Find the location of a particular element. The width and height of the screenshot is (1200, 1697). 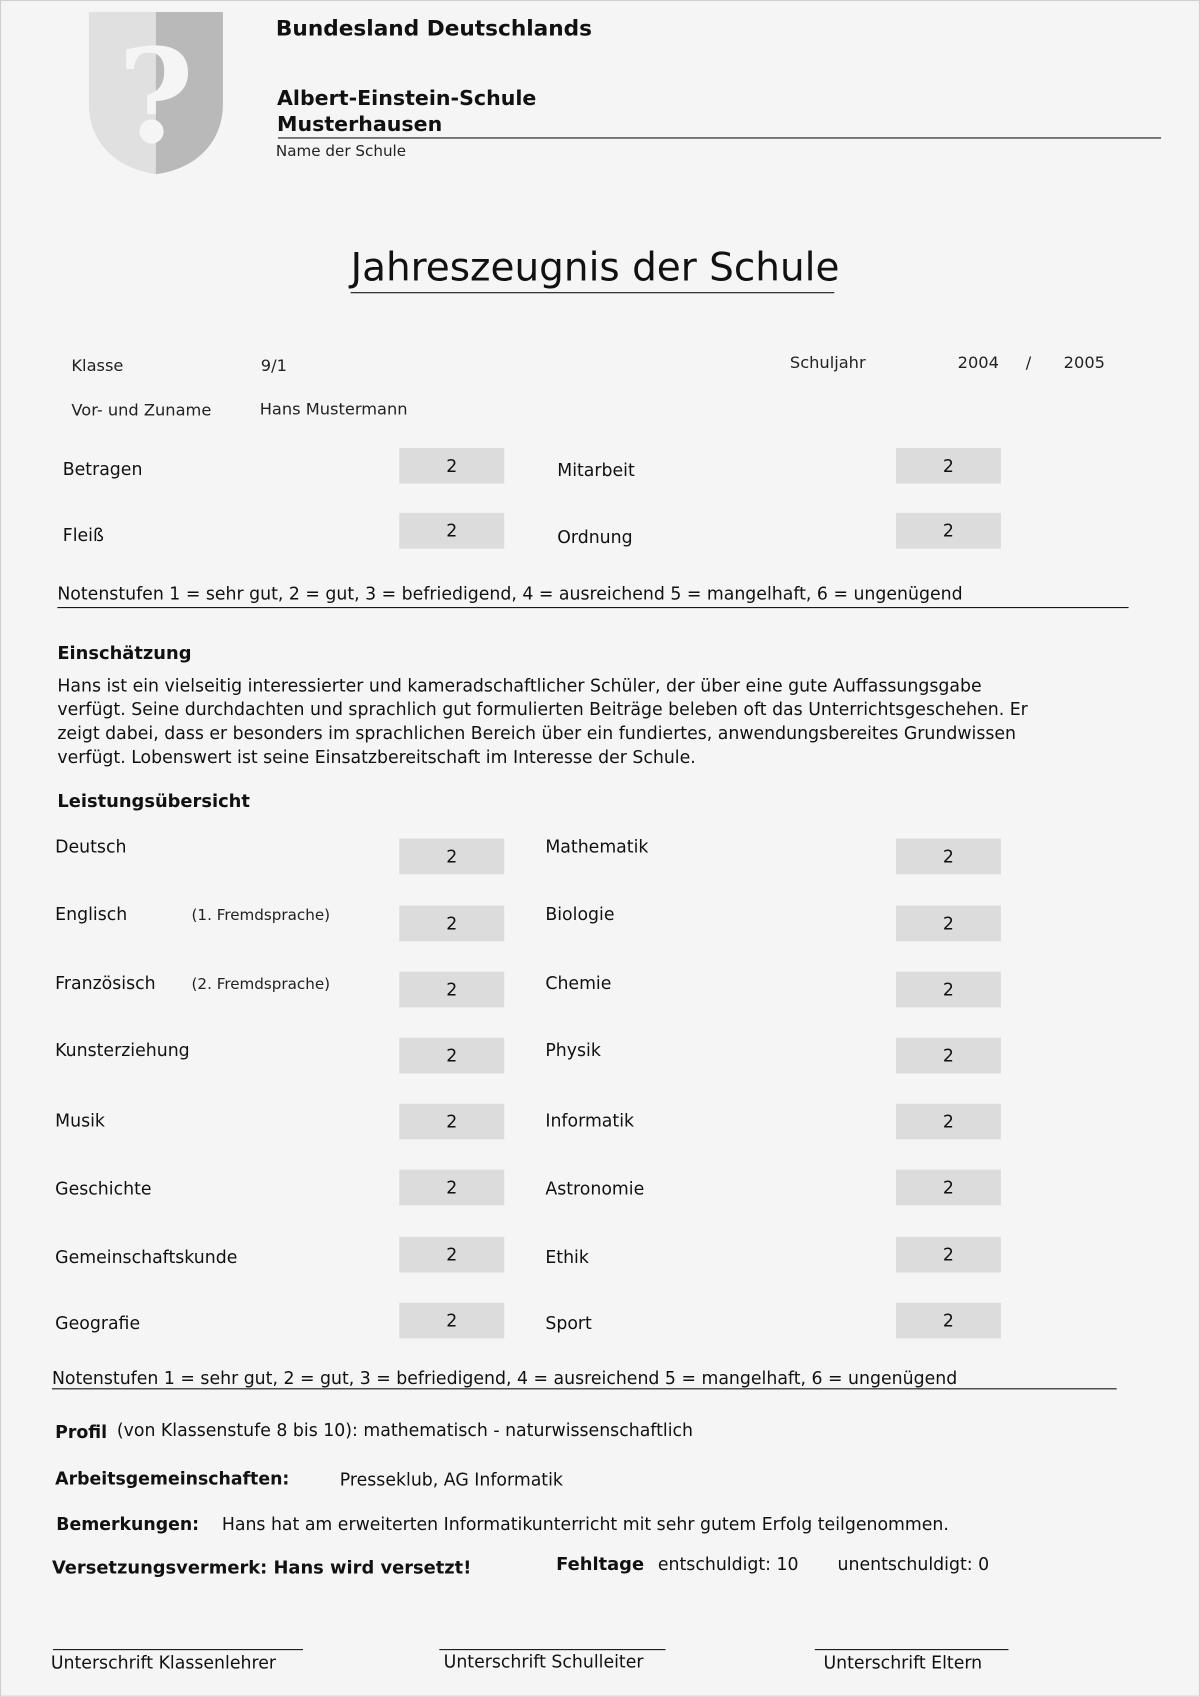

subject-note: (1. Fremdsprache) is located at coordinates (261, 915).